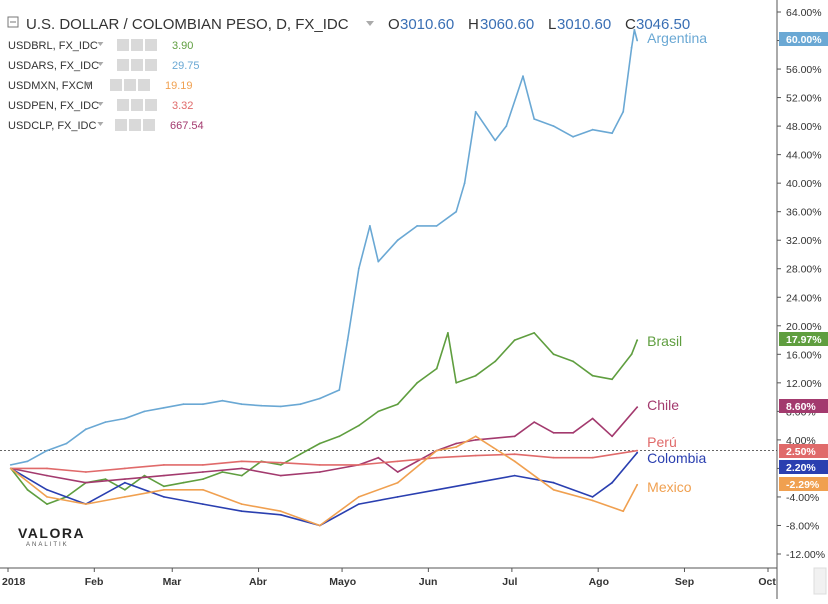 The height and width of the screenshot is (604, 828). I want to click on legend-value: 19.19, so click(179, 86).